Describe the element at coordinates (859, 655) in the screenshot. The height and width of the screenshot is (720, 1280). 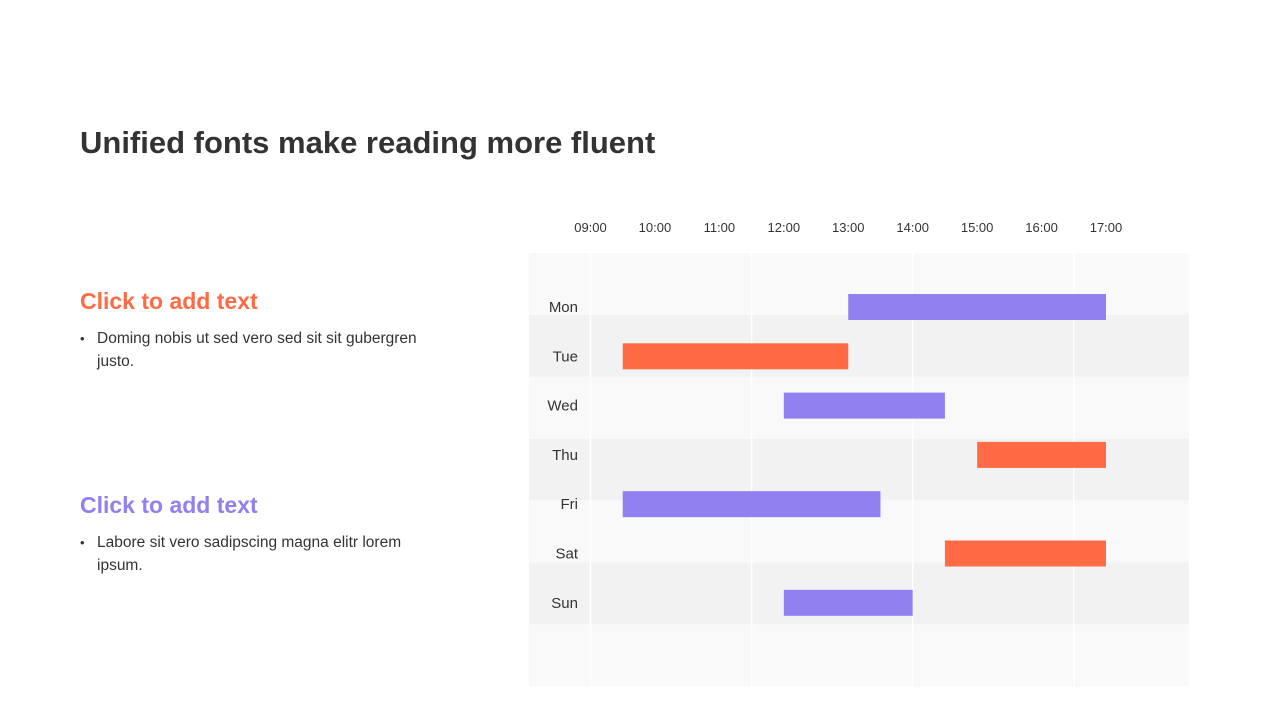
I see `row-band` at that location.